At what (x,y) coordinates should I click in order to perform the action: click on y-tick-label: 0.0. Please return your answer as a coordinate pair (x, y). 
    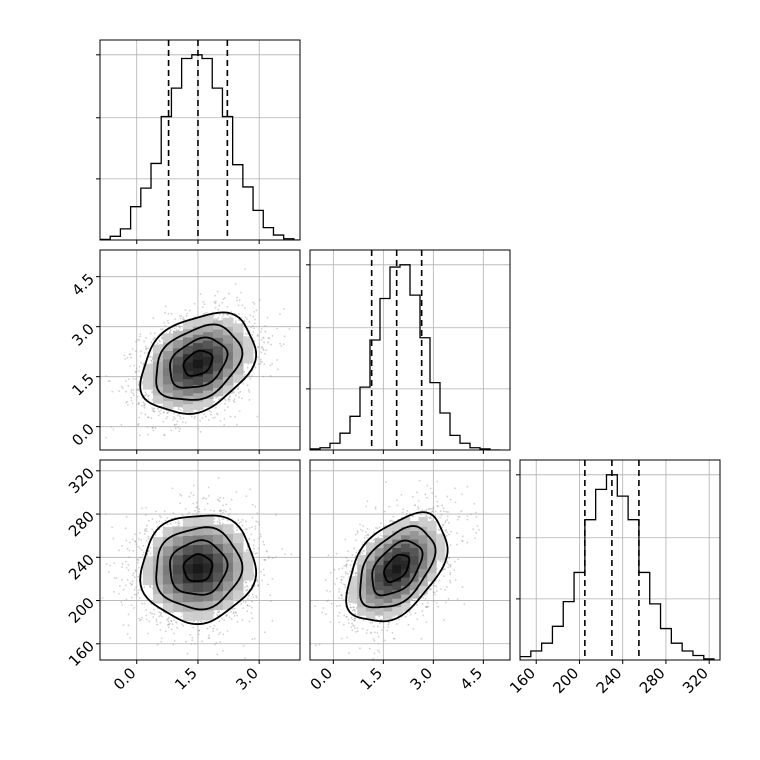
    Looking at the image, I should click on (83, 435).